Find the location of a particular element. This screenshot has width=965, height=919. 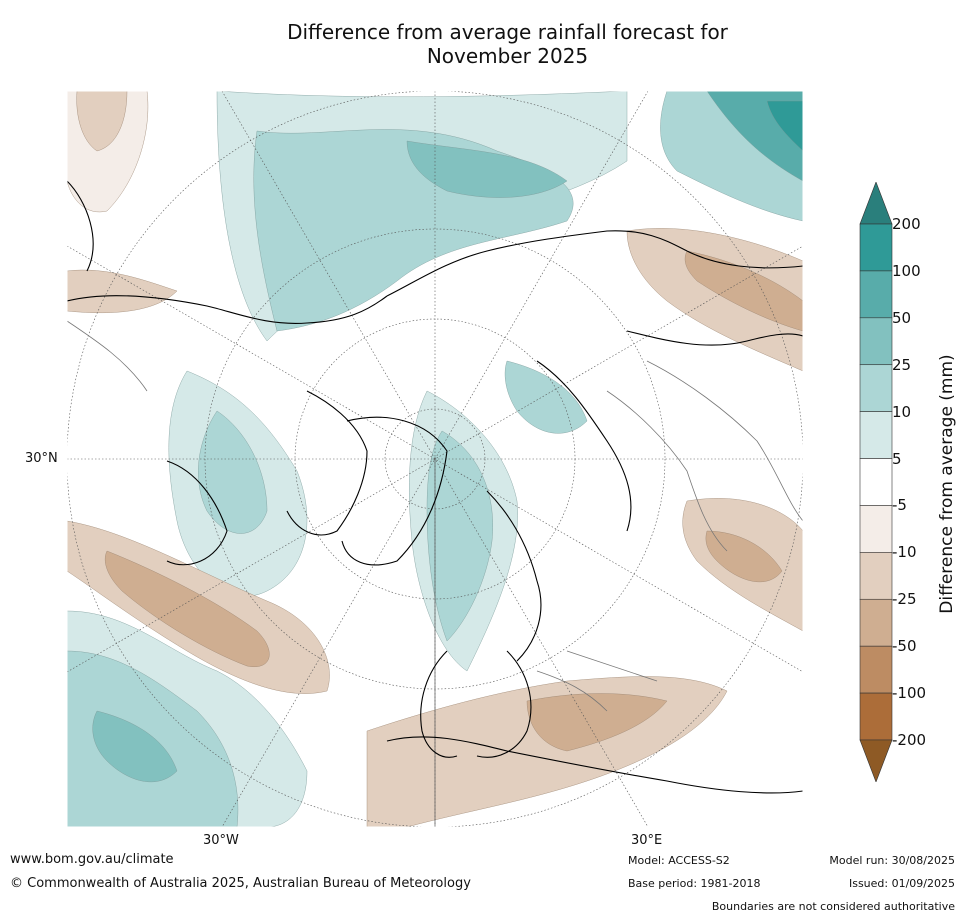

colorbar is located at coordinates (876, 482).